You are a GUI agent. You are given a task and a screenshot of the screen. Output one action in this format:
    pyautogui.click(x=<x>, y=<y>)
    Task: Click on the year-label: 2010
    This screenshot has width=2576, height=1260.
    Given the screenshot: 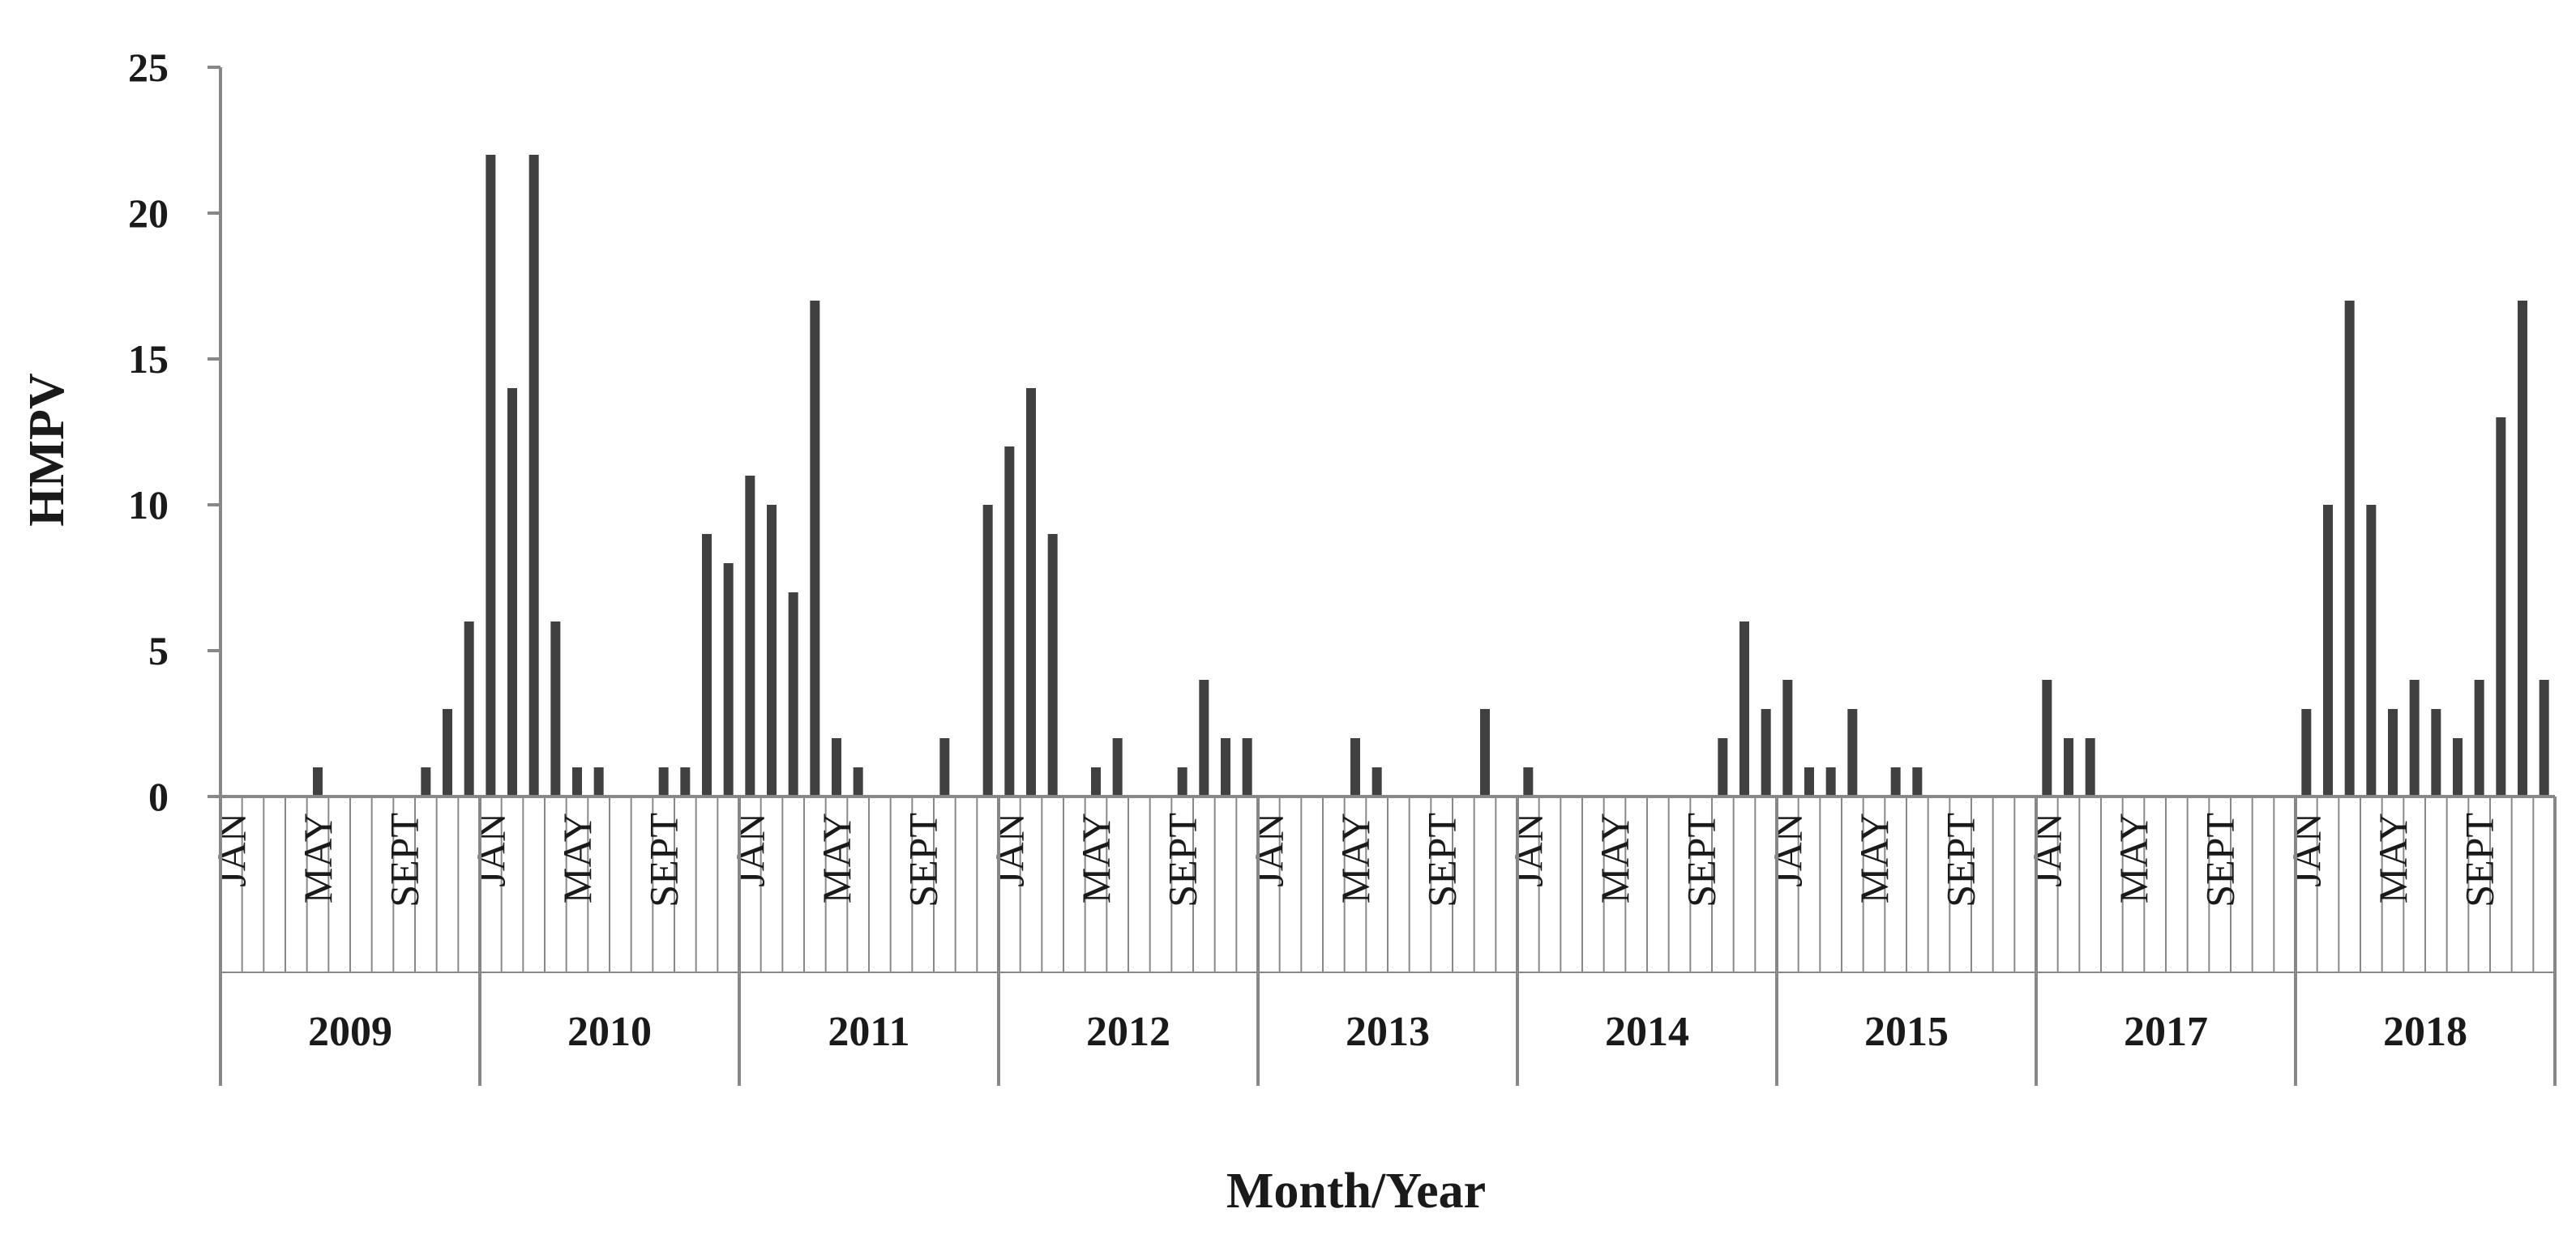 What is the action you would take?
    pyautogui.click(x=609, y=1032)
    